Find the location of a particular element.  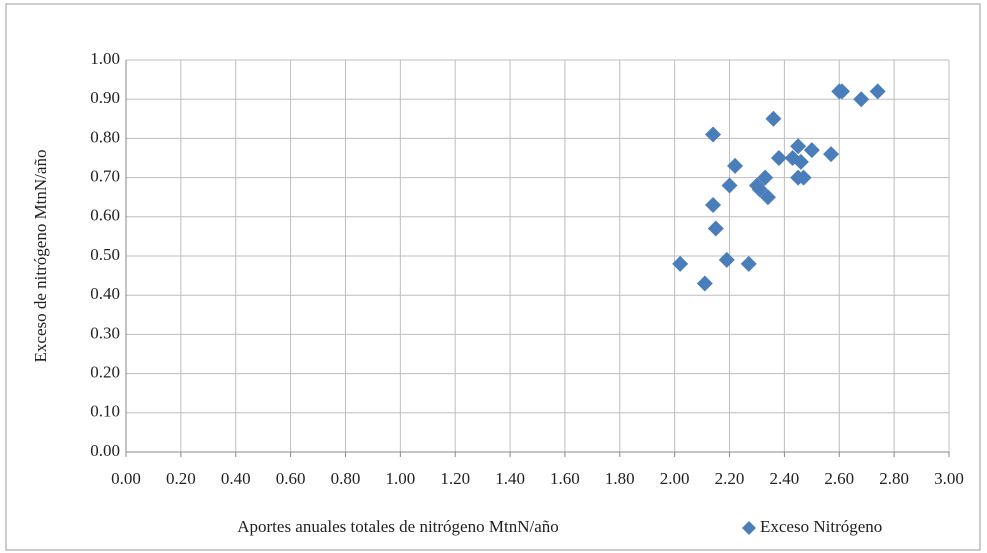

legend-marker is located at coordinates (749, 528).